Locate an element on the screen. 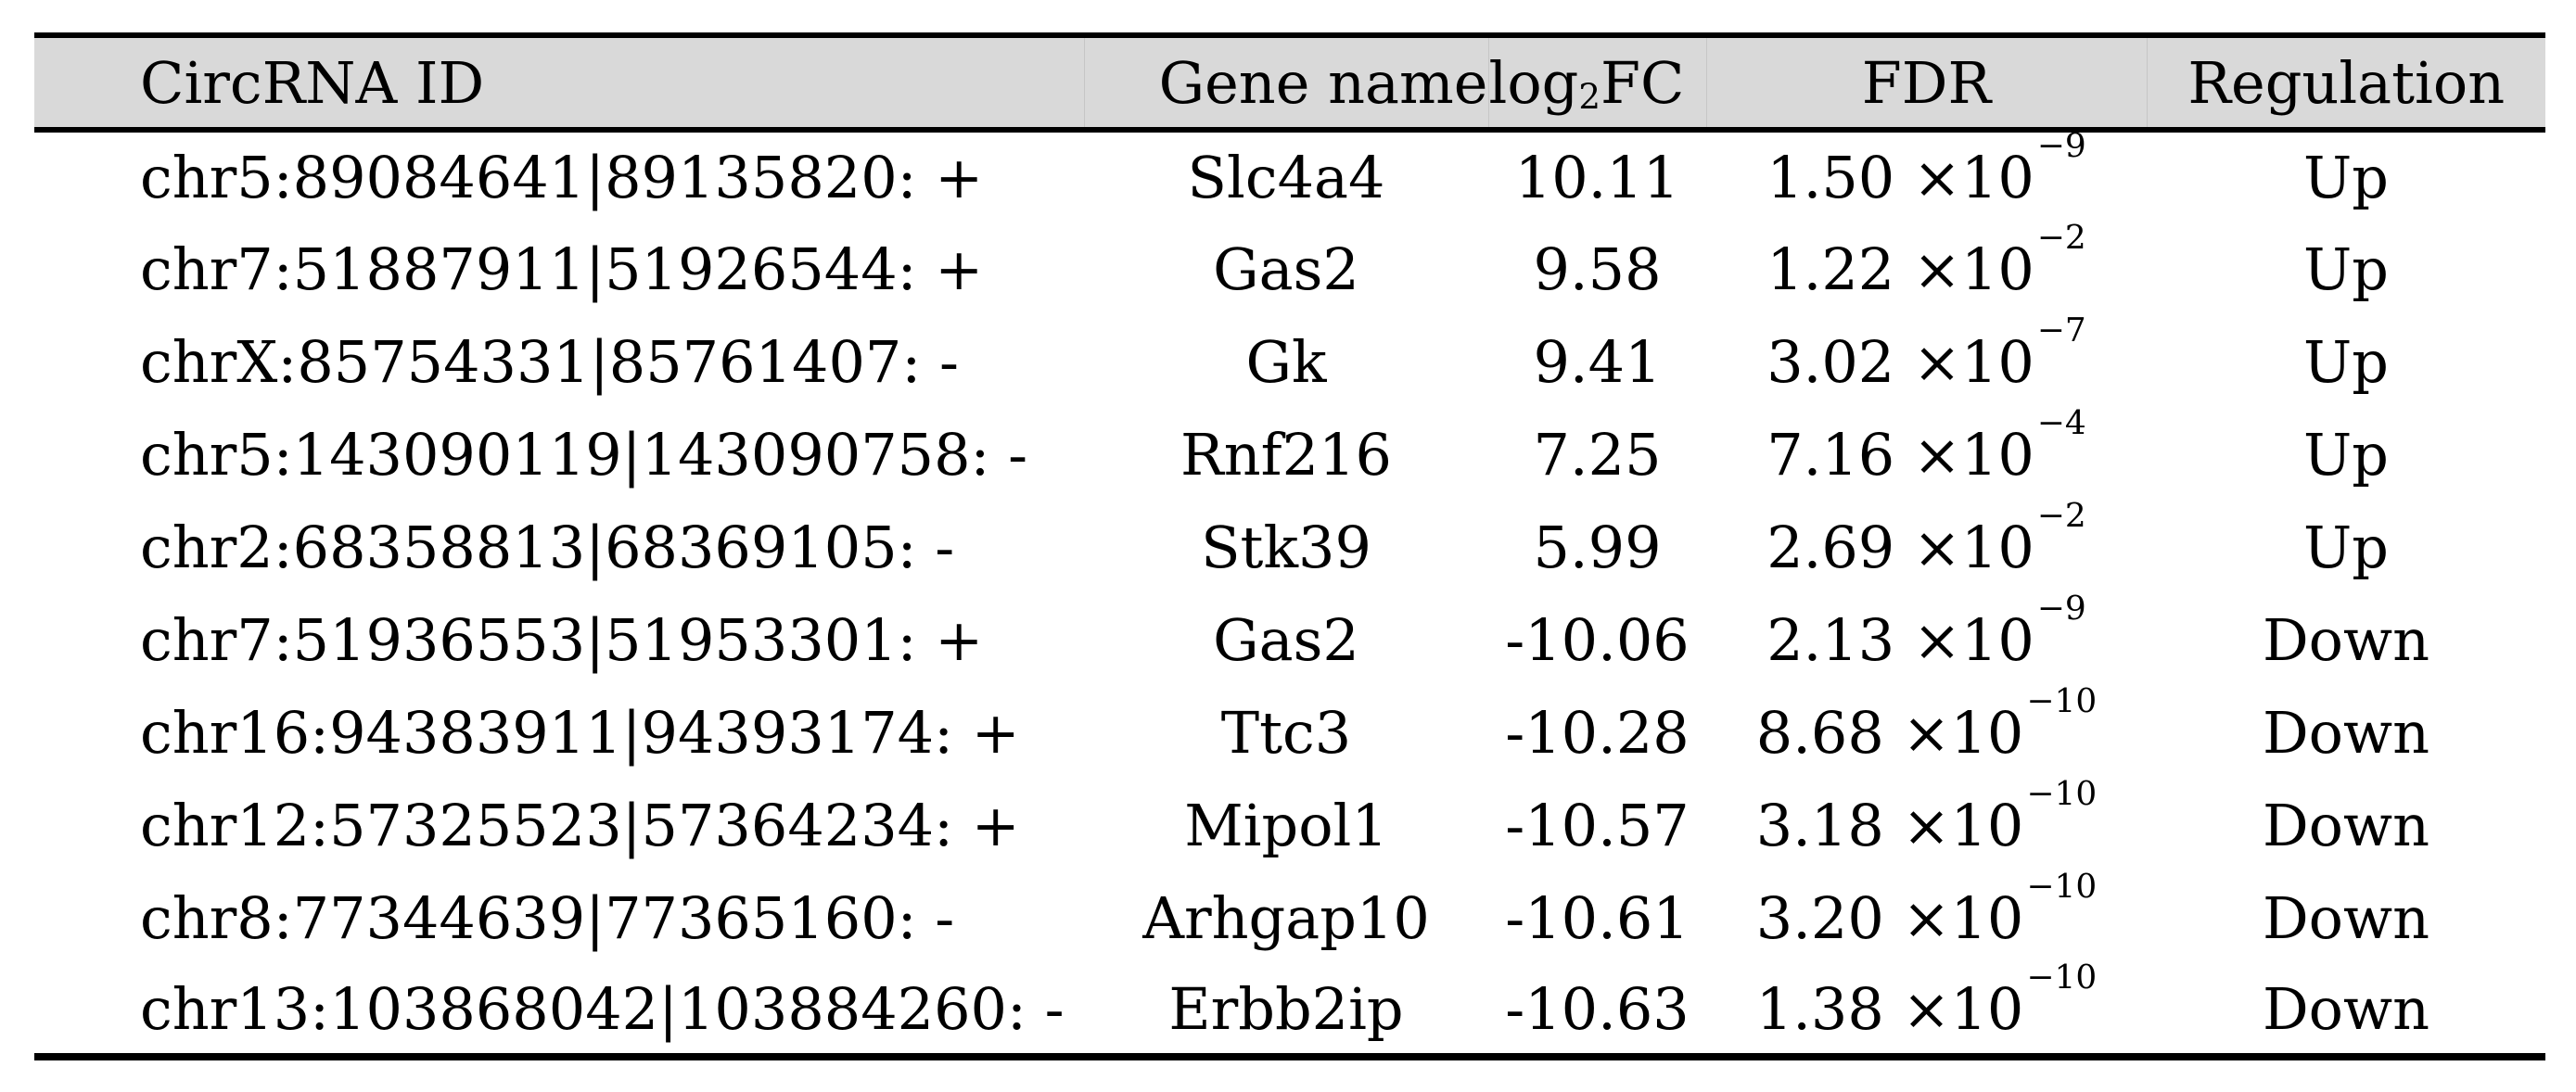 The image size is (2576, 1092). cell-circrna-id: chr5:89084641|89135820: + is located at coordinates (559, 176).